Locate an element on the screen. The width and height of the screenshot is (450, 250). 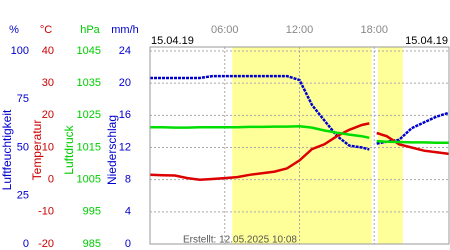
x-tick-label: 18:00 is located at coordinates (374, 30).